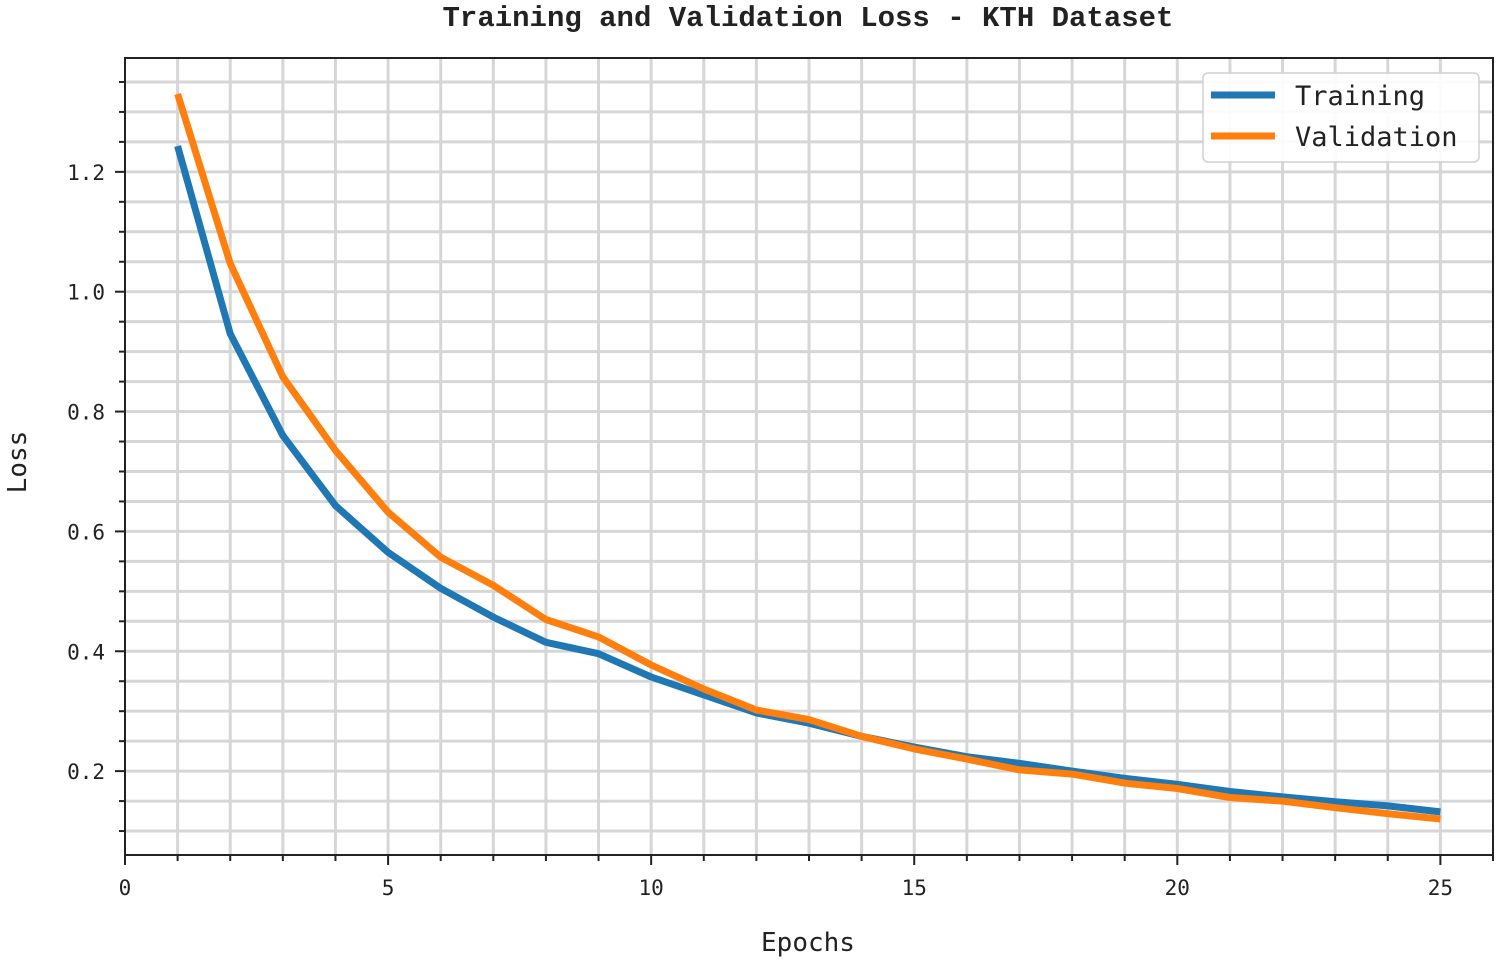  I want to click on x-tick-label: 10, so click(651, 888).